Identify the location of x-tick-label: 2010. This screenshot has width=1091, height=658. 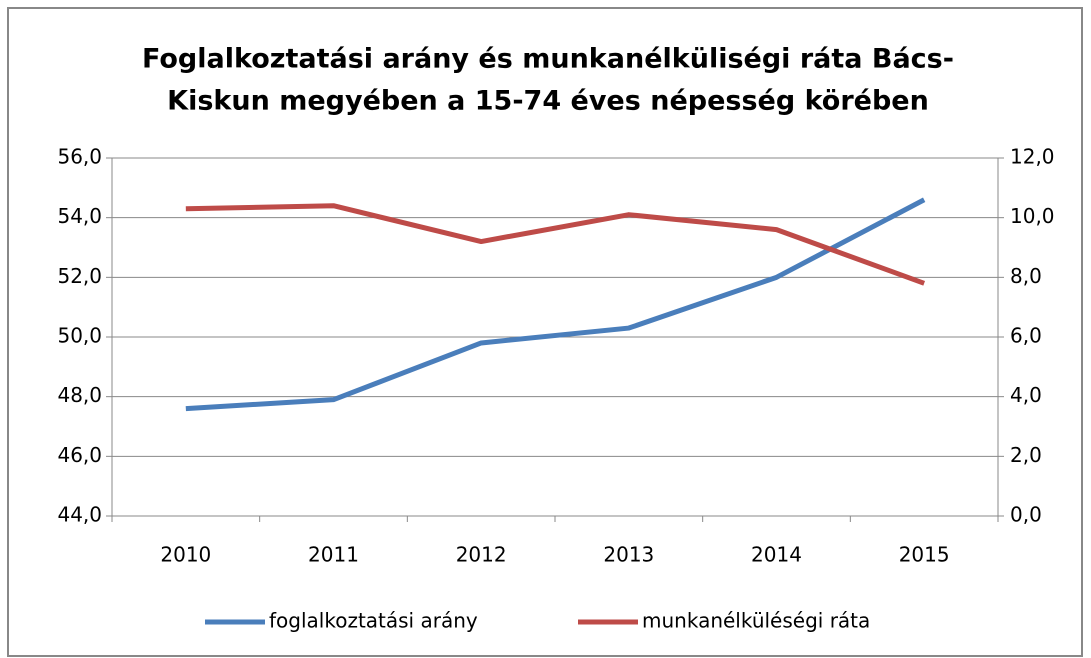
(185, 555).